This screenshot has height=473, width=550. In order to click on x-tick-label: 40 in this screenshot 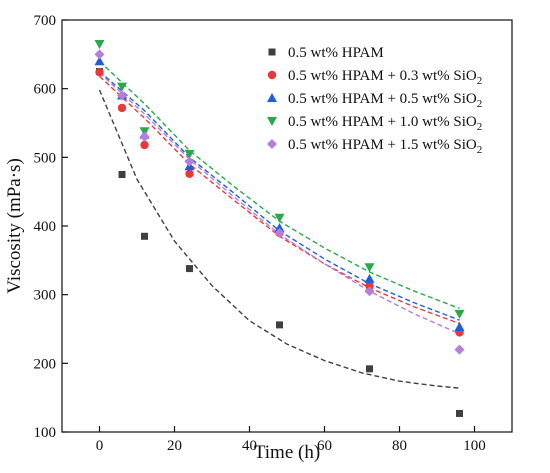, I will do `click(249, 446)`.